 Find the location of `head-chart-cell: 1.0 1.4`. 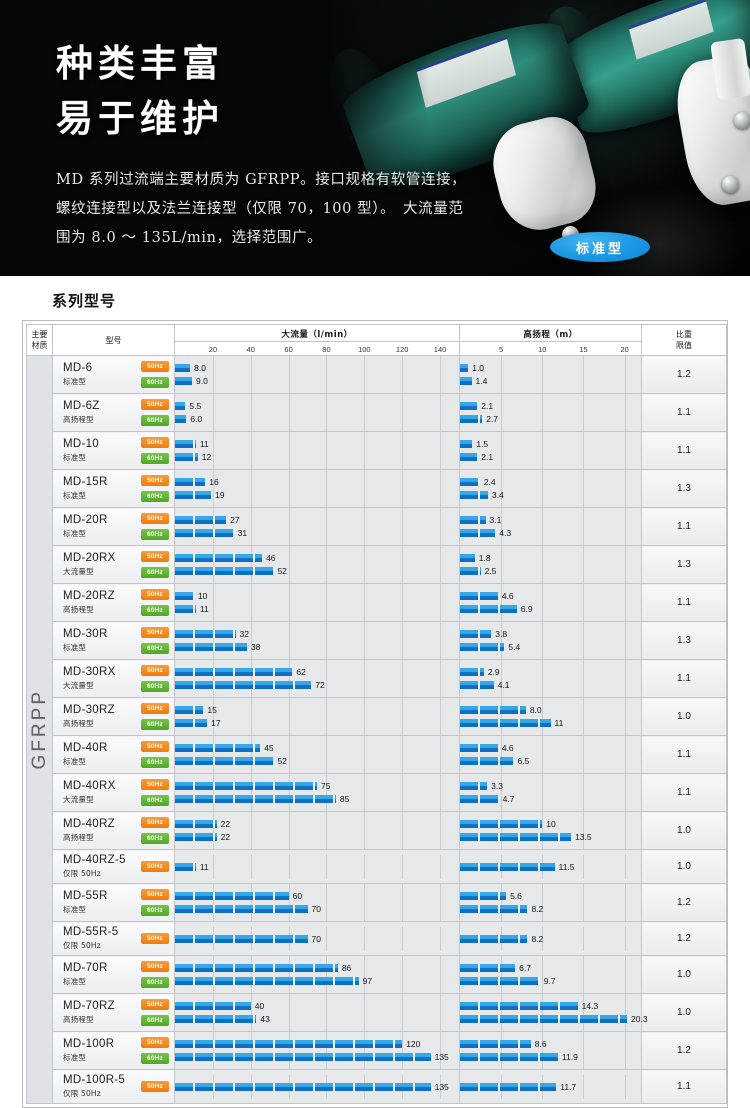

head-chart-cell: 1.0 1.4 is located at coordinates (550, 374).